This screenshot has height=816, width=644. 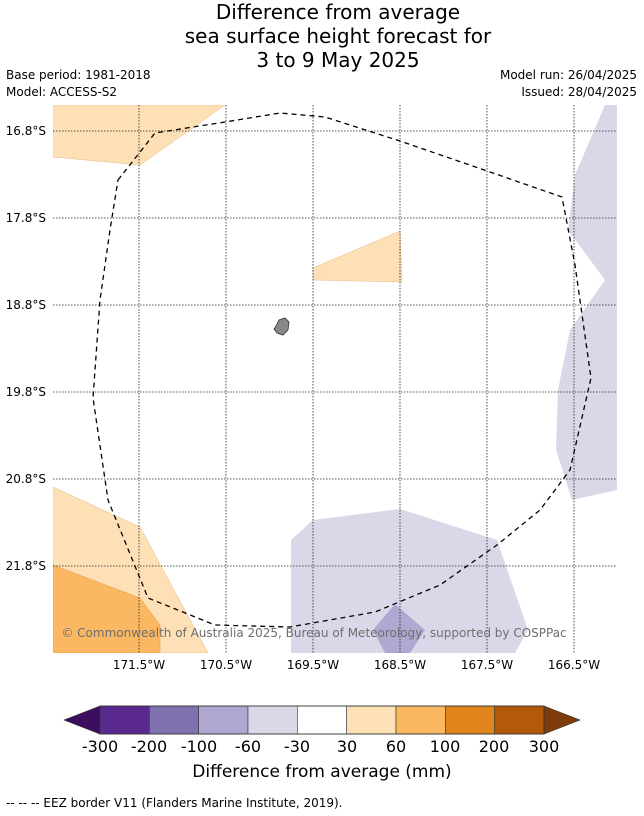 I want to click on meta-right: Model run: 26/04/2025 Issued: 28/04/2025, so click(x=568, y=84).